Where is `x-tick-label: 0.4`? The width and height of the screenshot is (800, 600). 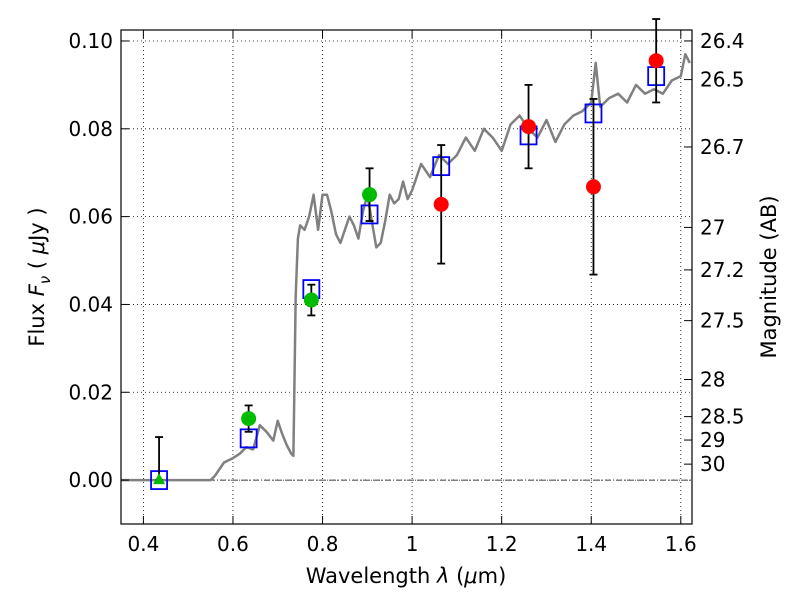
x-tick-label: 0.4 is located at coordinates (143, 544).